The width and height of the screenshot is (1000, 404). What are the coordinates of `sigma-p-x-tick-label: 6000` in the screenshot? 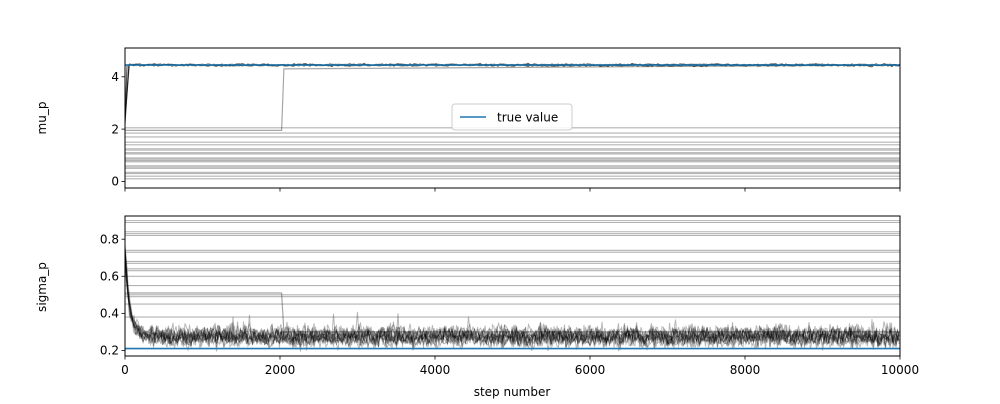 It's located at (590, 370).